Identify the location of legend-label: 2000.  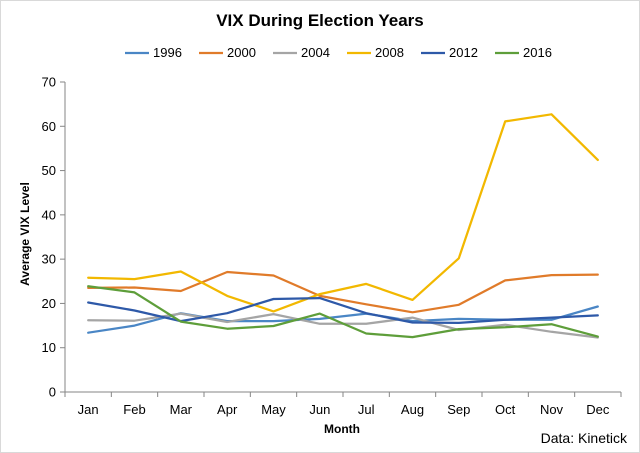
(241, 52).